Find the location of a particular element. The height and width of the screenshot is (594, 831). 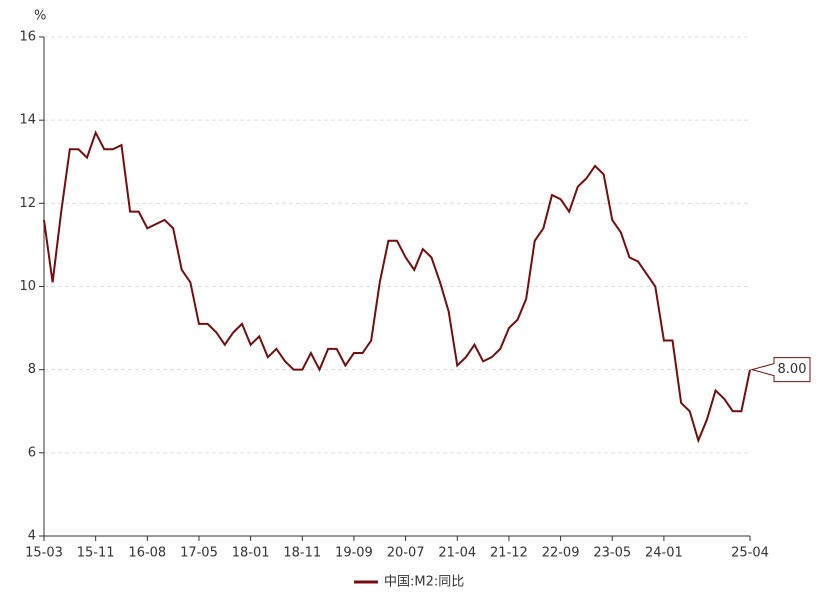

x-tick-label: 20-07 is located at coordinates (406, 553).